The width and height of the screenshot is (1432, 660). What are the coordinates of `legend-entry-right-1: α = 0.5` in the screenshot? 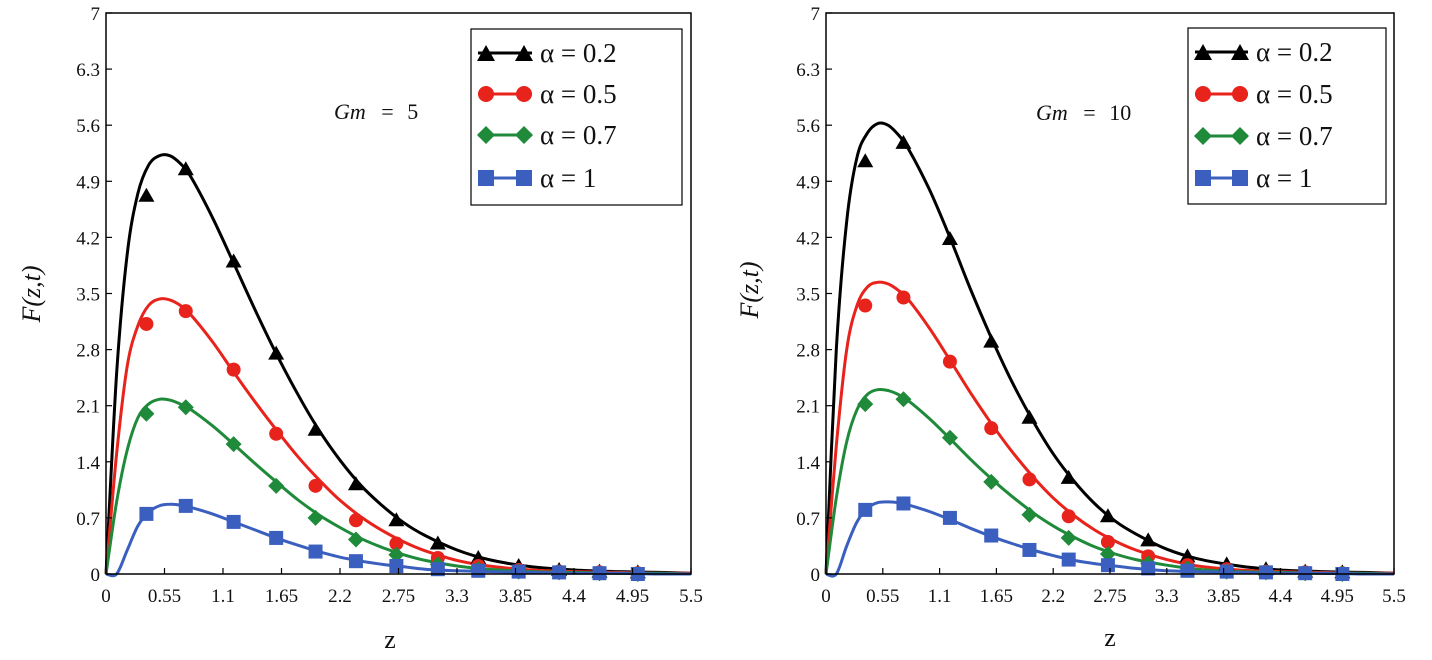 It's located at (1264, 94).